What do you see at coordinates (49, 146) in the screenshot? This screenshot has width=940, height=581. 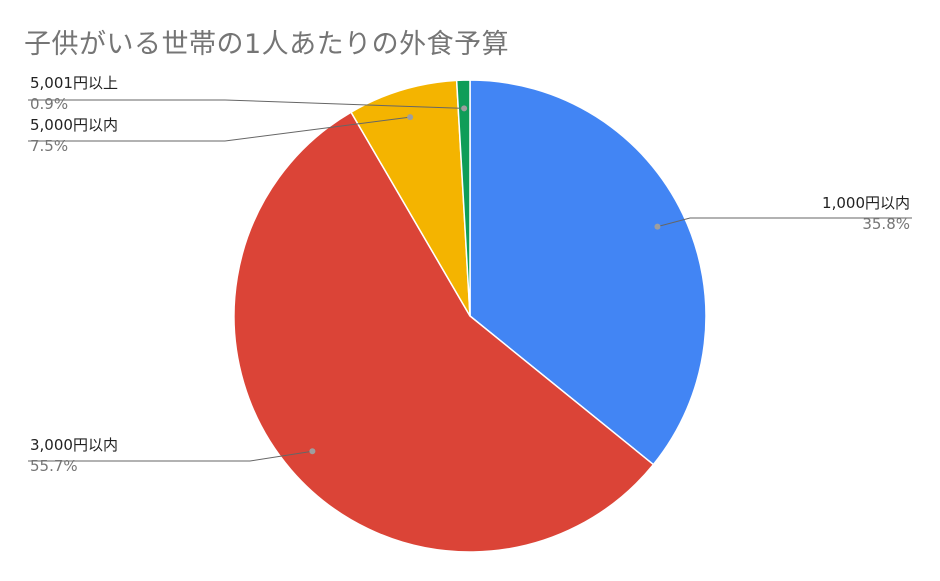 I see `slice-value-label-3: 7.5%` at bounding box center [49, 146].